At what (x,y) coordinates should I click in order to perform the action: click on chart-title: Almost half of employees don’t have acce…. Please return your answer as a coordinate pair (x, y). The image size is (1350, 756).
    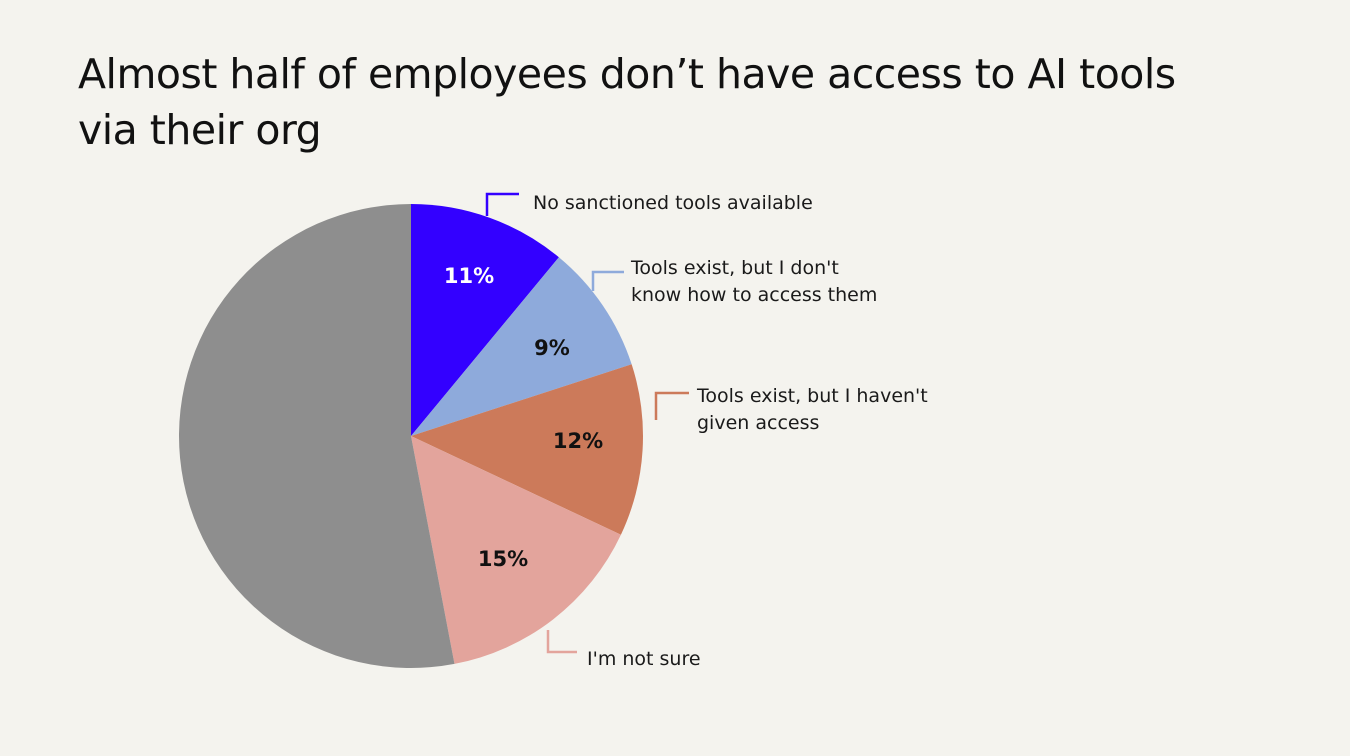
    Looking at the image, I should click on (627, 102).